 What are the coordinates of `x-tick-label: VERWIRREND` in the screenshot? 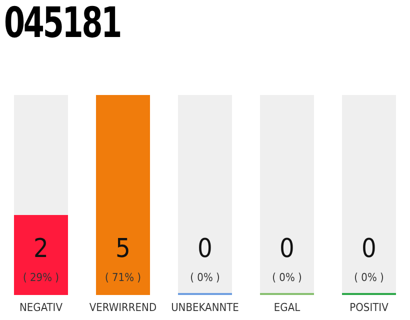 It's located at (123, 307).